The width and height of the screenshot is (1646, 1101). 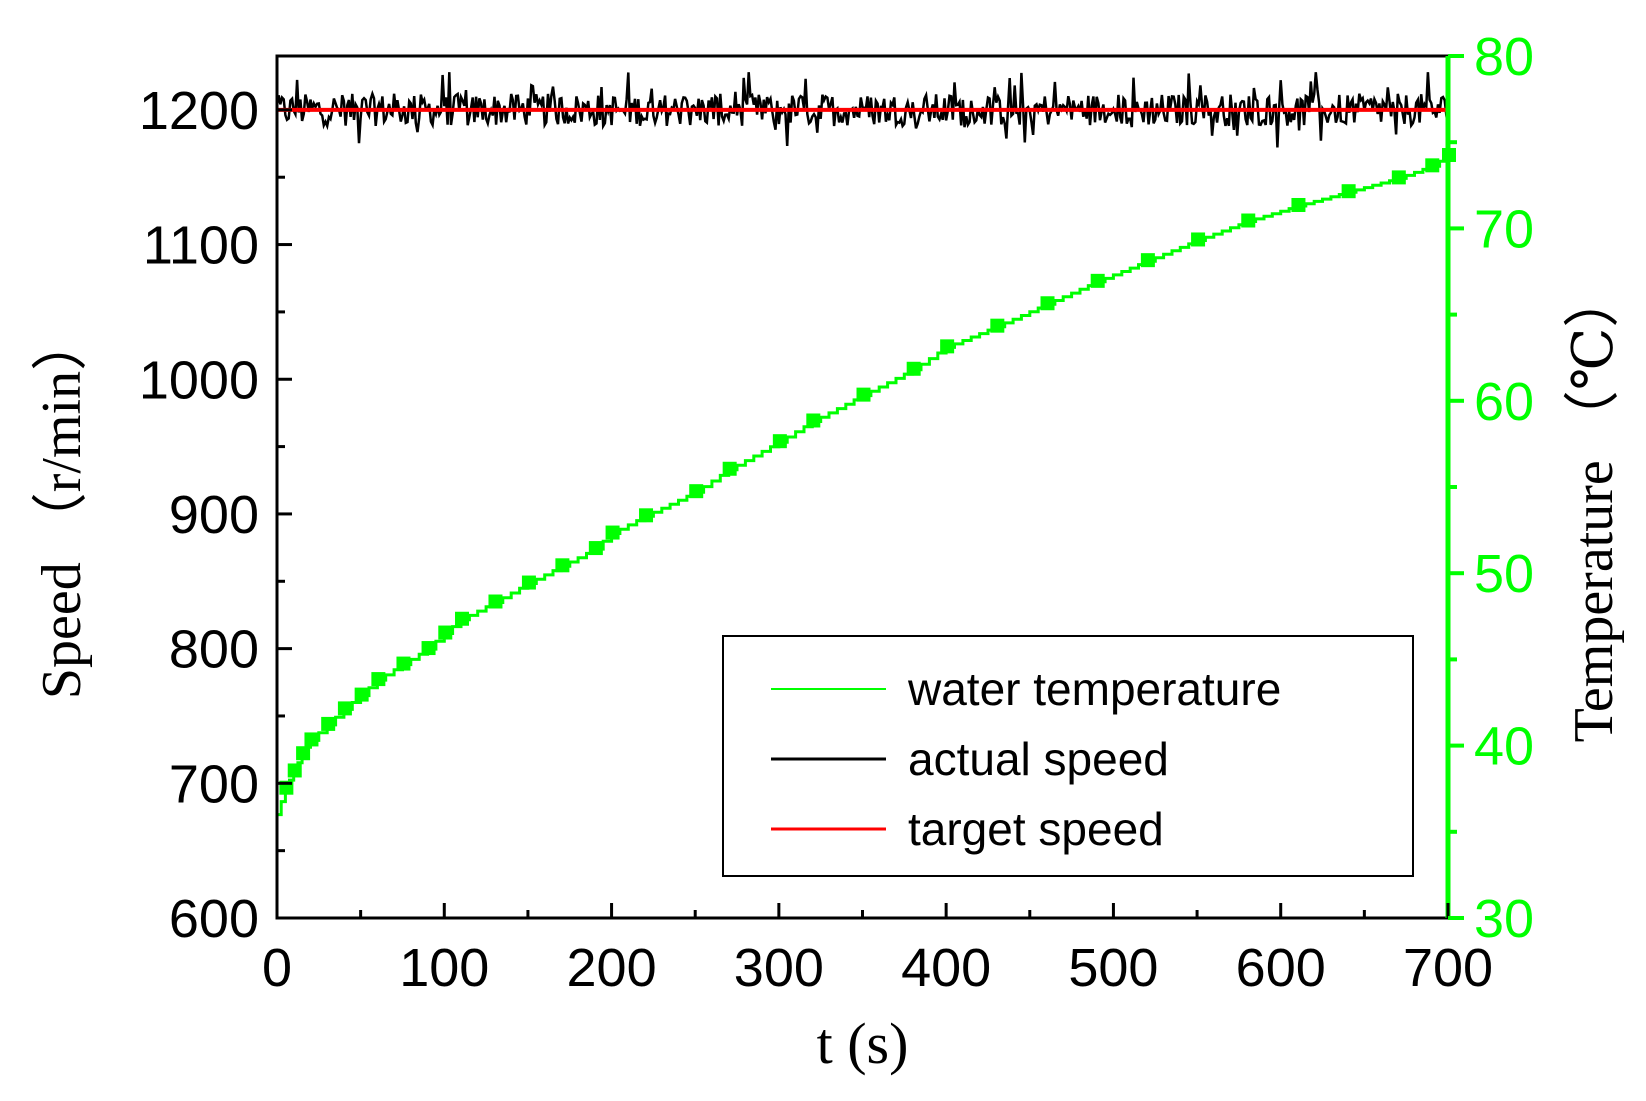 What do you see at coordinates (1113, 968) in the screenshot?
I see `x-tick-label-500: 500` at bounding box center [1113, 968].